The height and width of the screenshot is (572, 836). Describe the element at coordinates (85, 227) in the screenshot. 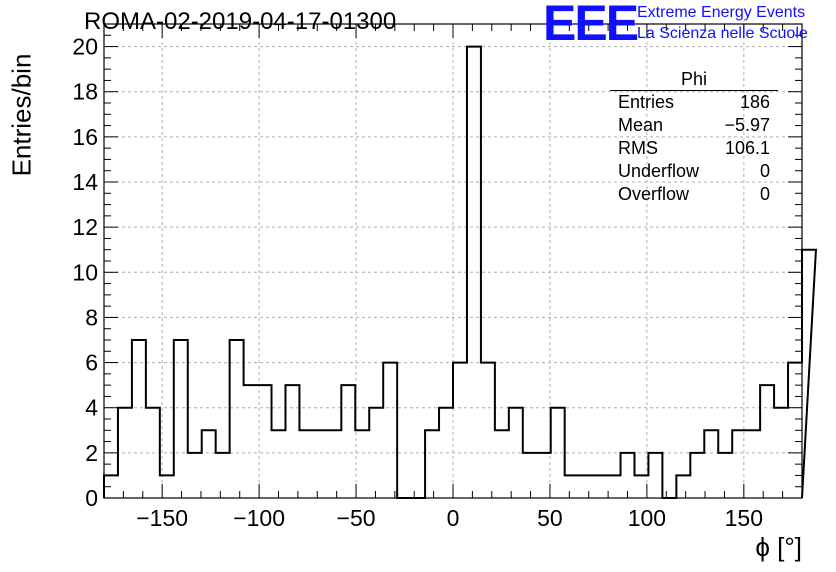

I see `y-tick-label: 12` at that location.